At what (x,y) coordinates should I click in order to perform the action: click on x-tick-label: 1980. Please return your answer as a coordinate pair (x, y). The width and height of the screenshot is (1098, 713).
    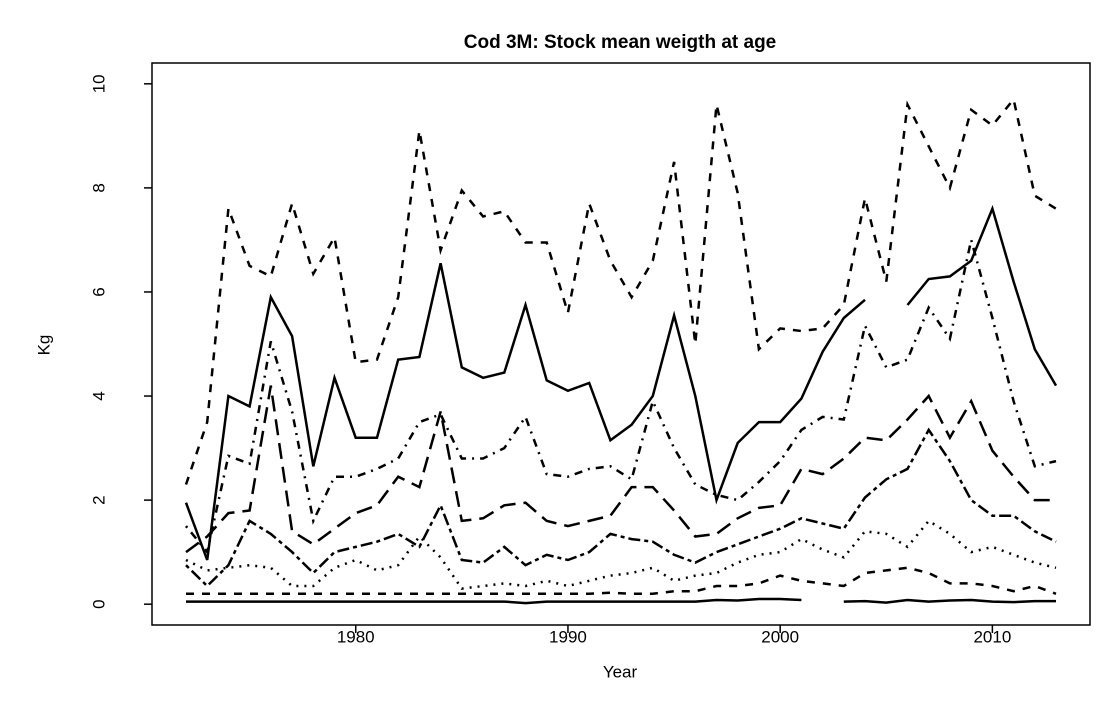
    Looking at the image, I should click on (356, 636).